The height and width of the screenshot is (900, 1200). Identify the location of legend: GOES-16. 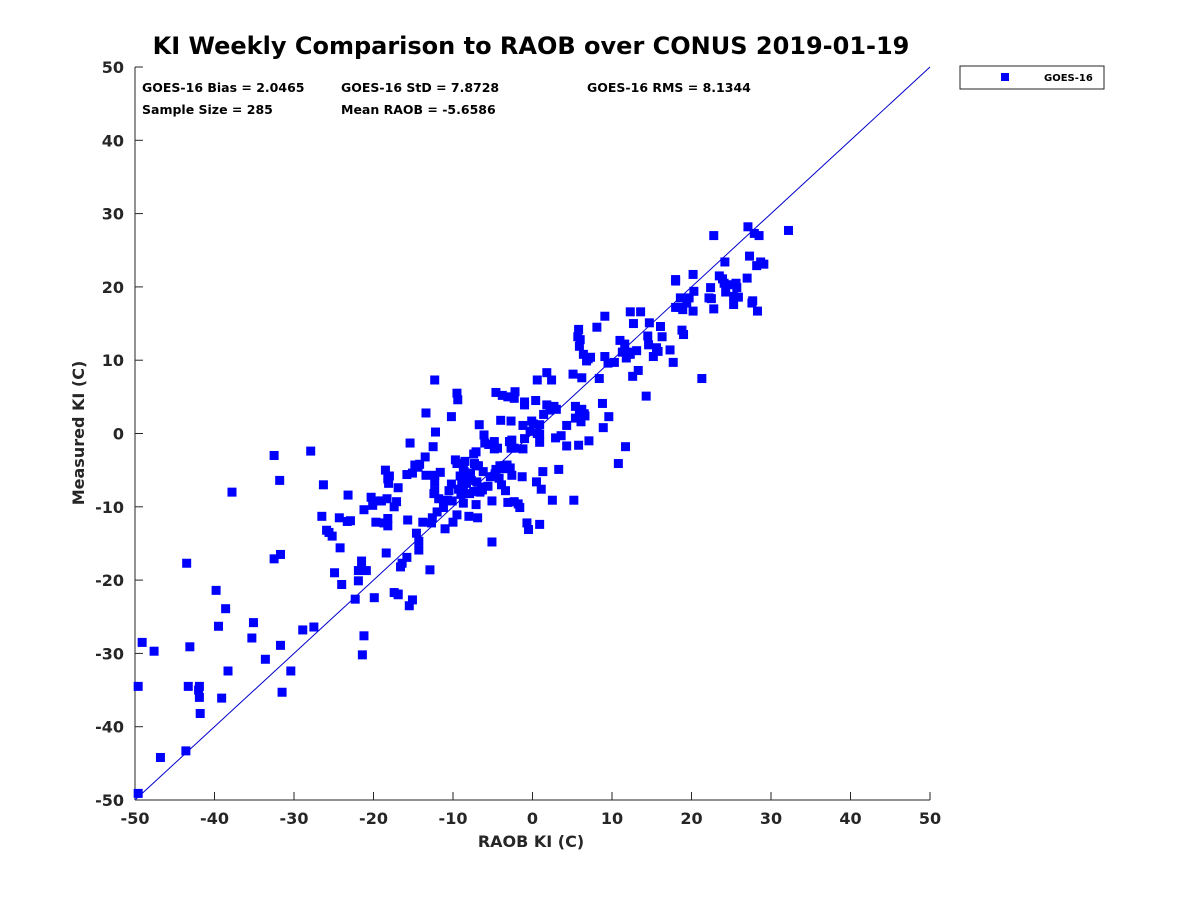
(1032, 77).